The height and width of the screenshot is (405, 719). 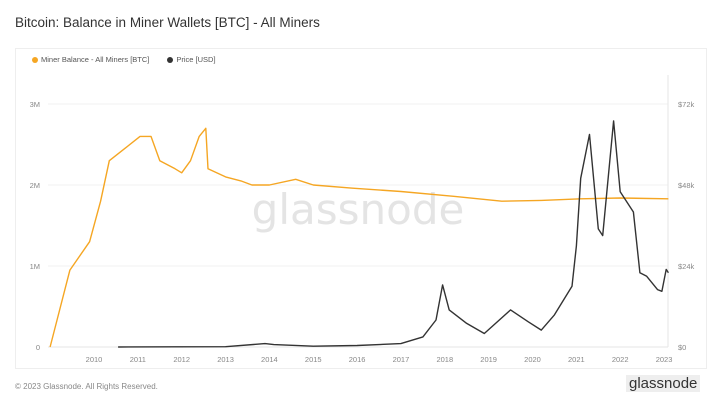 I want to click on x-tick-label: 2018, so click(x=444, y=359).